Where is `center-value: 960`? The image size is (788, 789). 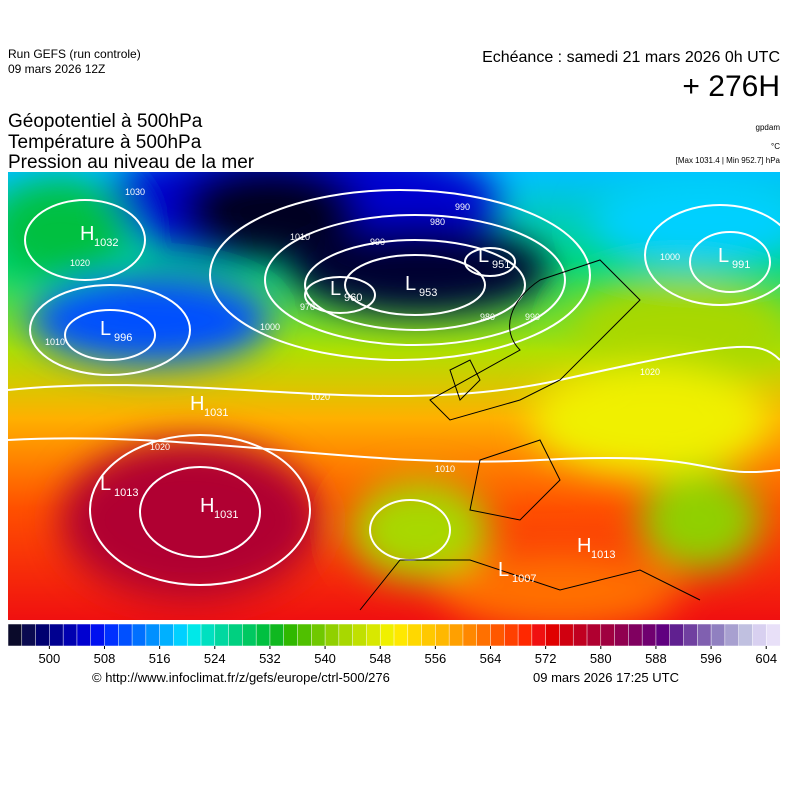
center-value: 960 is located at coordinates (353, 298).